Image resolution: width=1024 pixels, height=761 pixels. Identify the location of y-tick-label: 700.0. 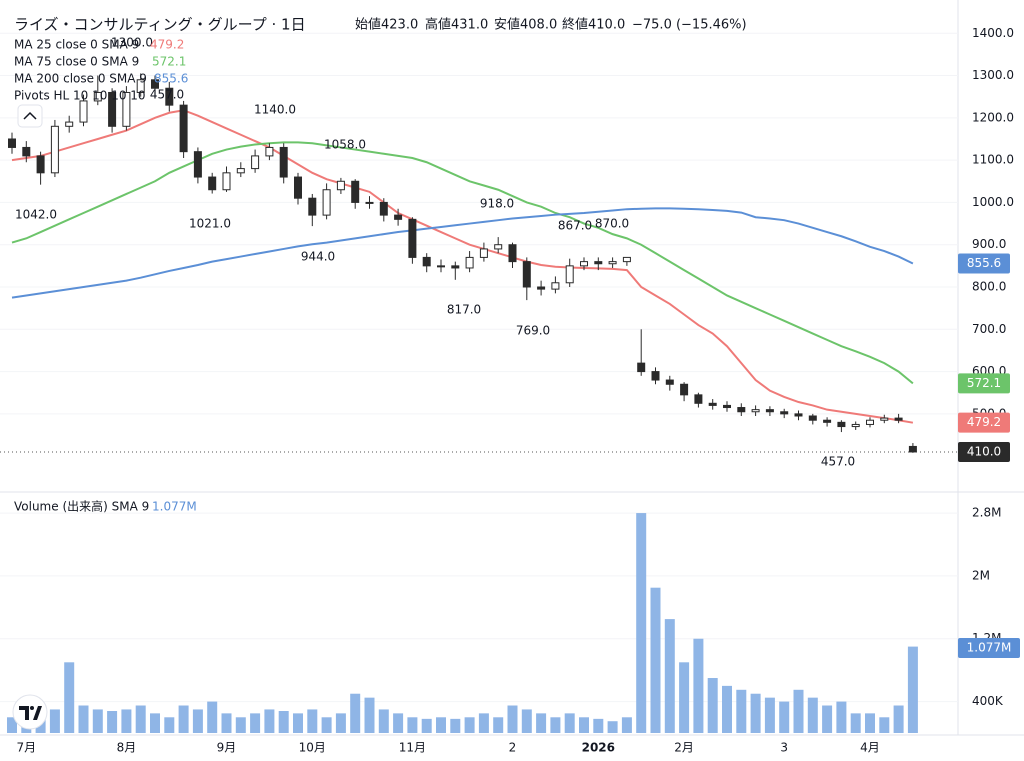
(989, 329).